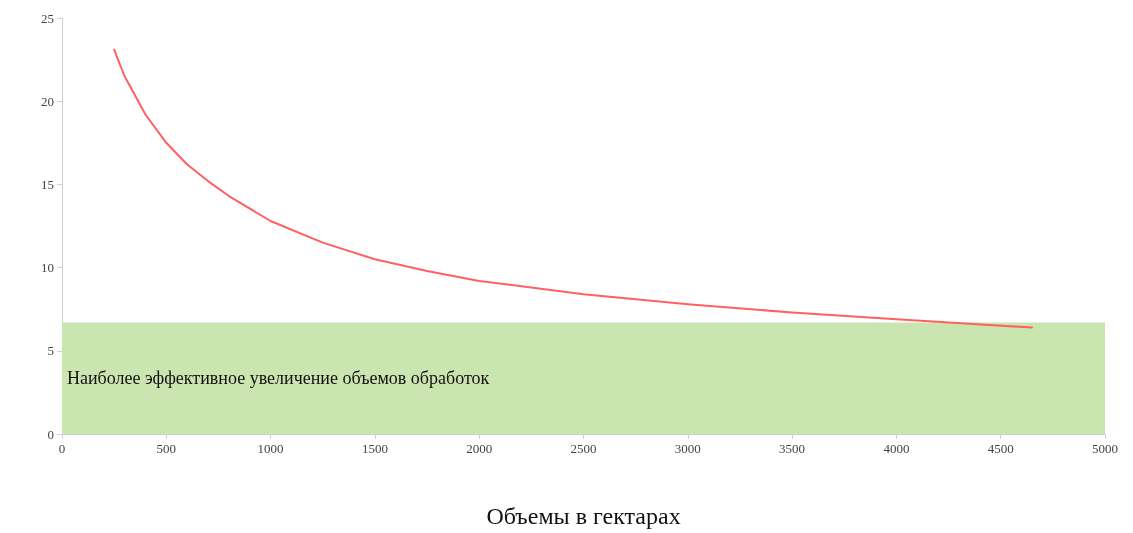 Image resolution: width=1133 pixels, height=533 pixels. What do you see at coordinates (1000, 448) in the screenshot?
I see `x-tick-label: 4500` at bounding box center [1000, 448].